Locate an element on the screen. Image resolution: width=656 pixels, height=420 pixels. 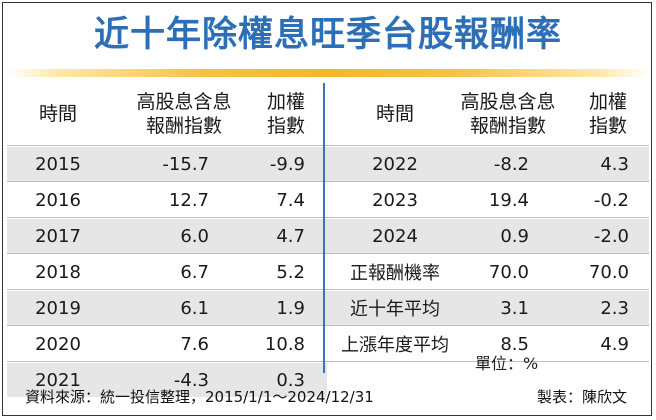
taiex-cell: 4.7 is located at coordinates (290, 236).